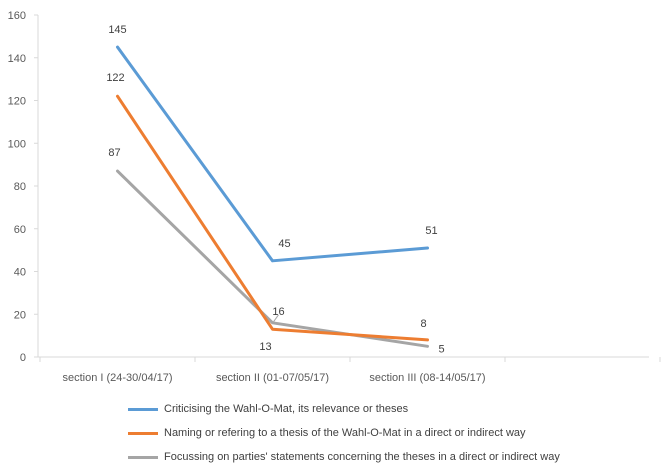  Describe the element at coordinates (17, 16) in the screenshot. I see `y-tick-label: 160` at that location.